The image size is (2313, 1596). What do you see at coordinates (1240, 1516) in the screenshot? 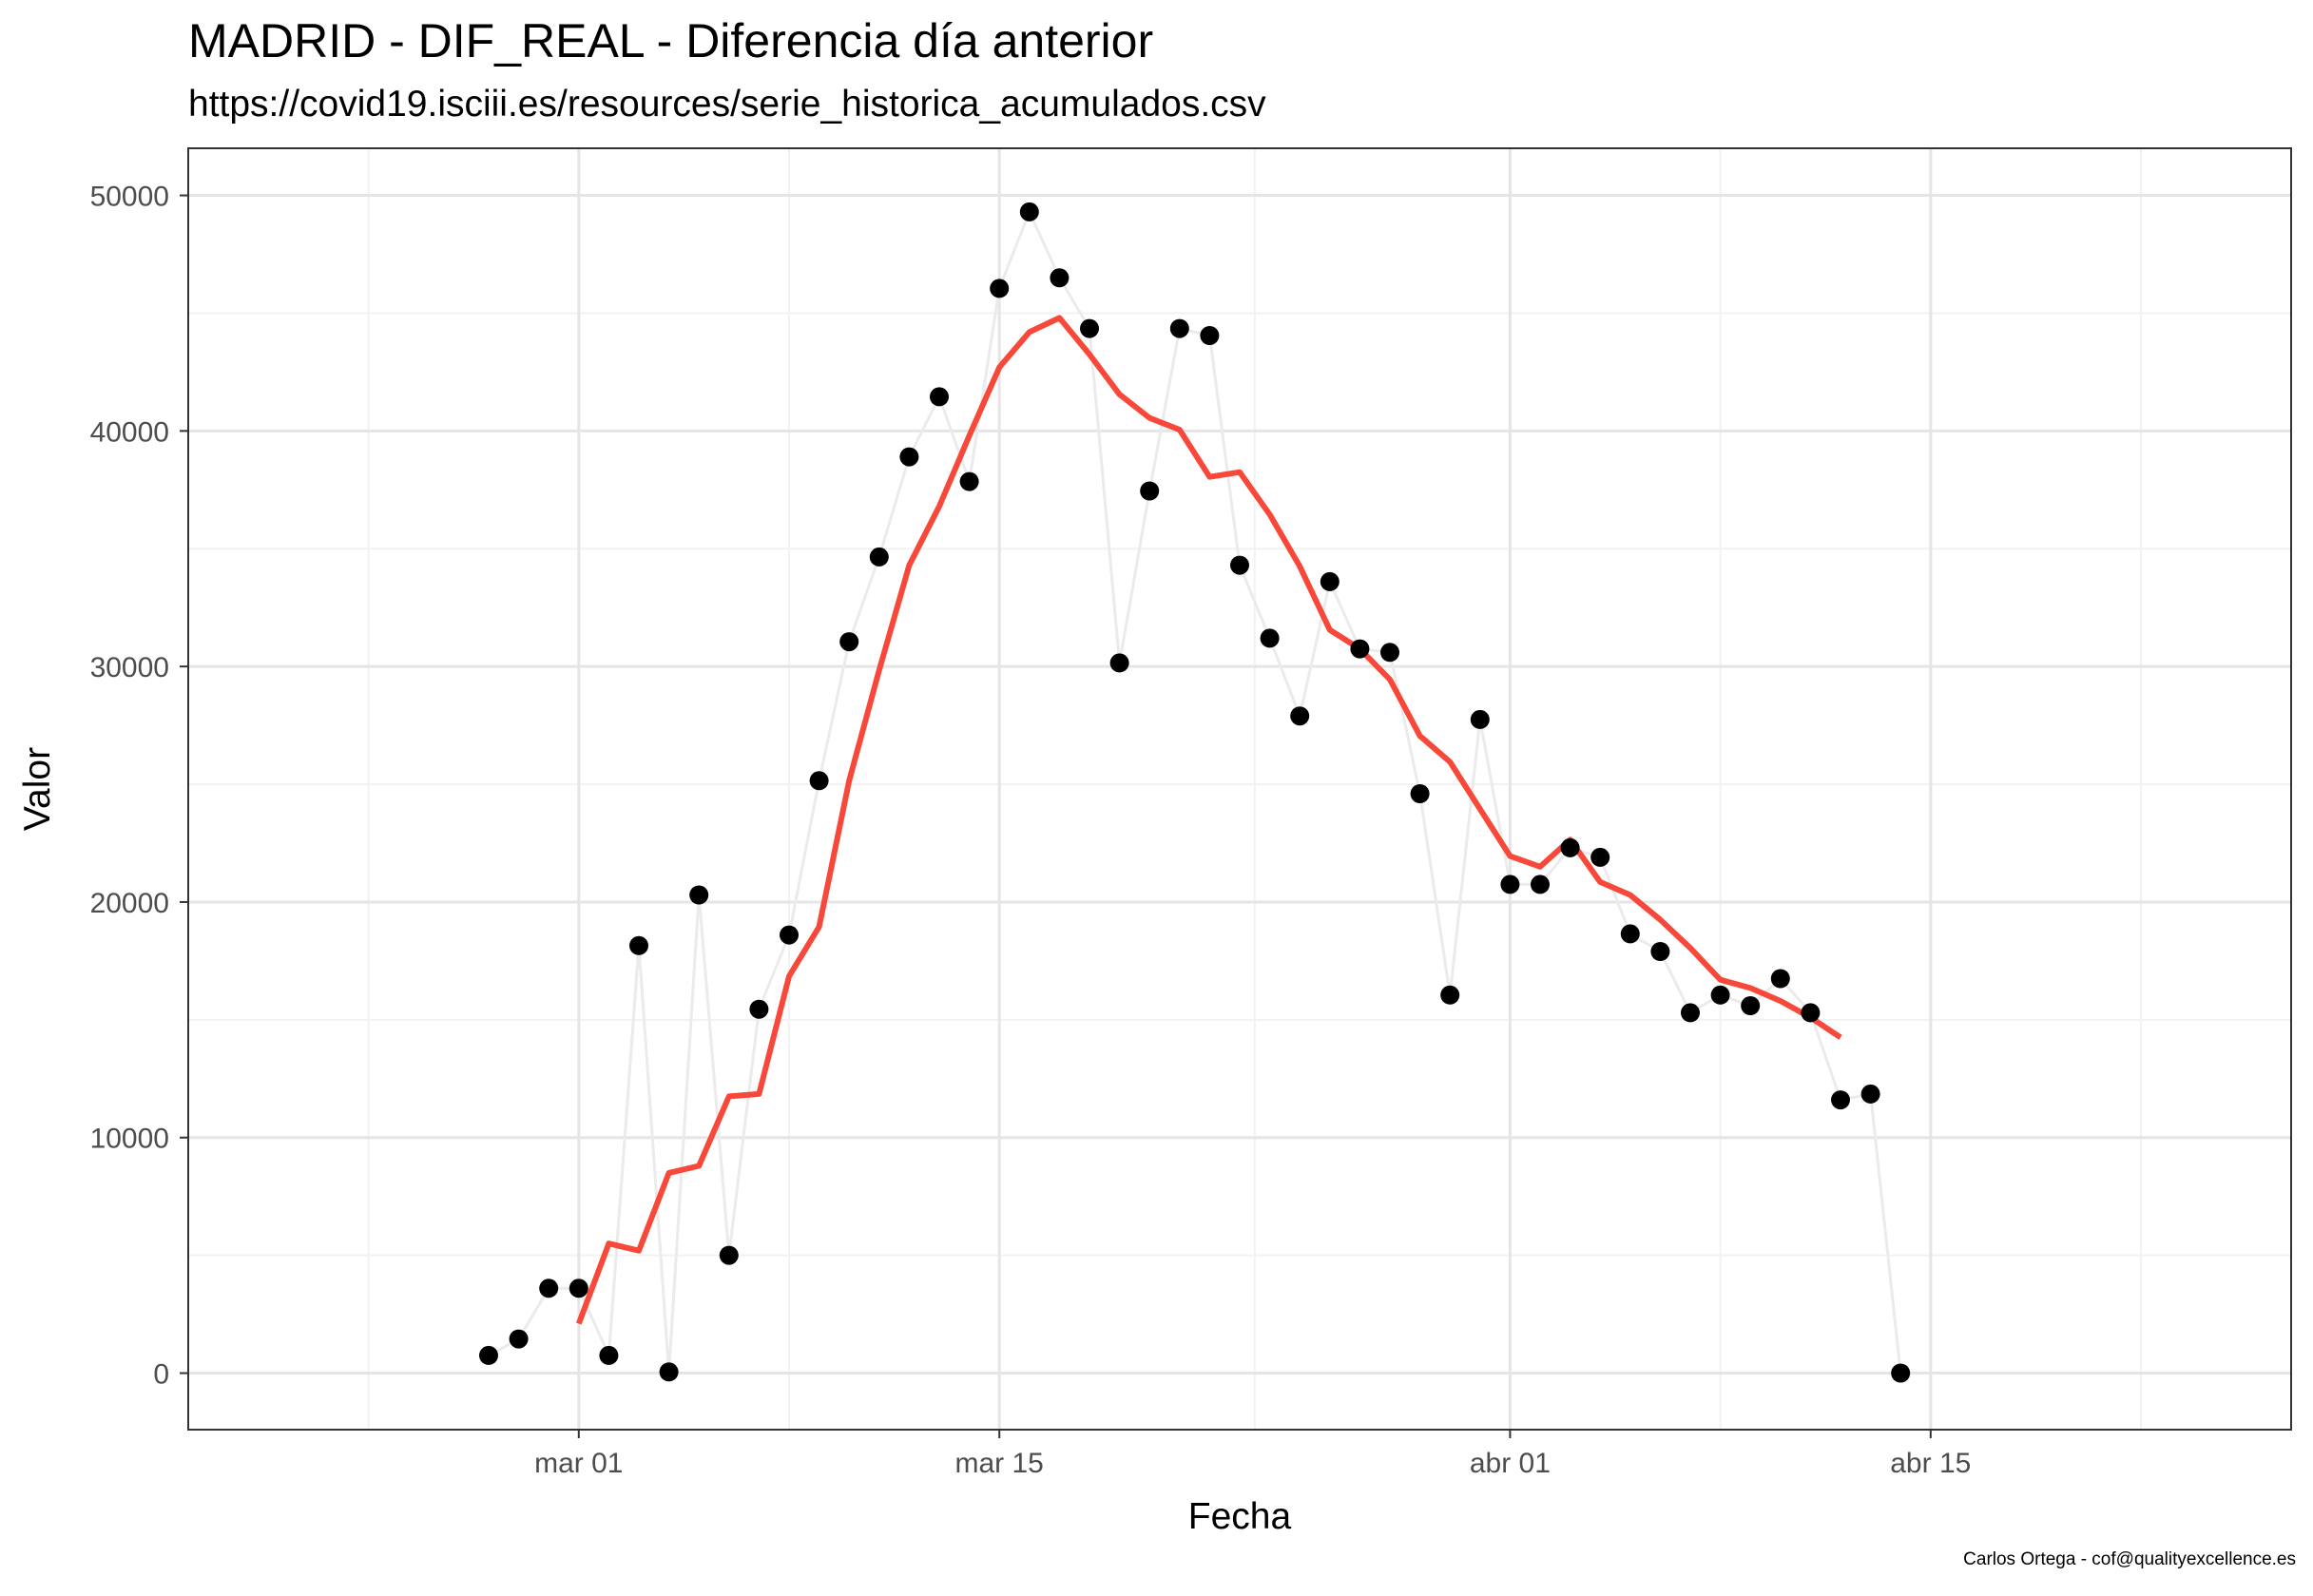
I see `x-axis-title: Fecha` at bounding box center [1240, 1516].